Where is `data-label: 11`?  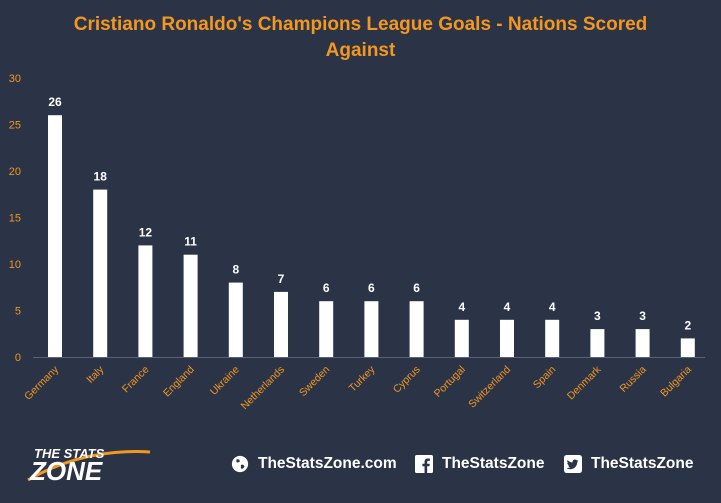 data-label: 11 is located at coordinates (190, 242).